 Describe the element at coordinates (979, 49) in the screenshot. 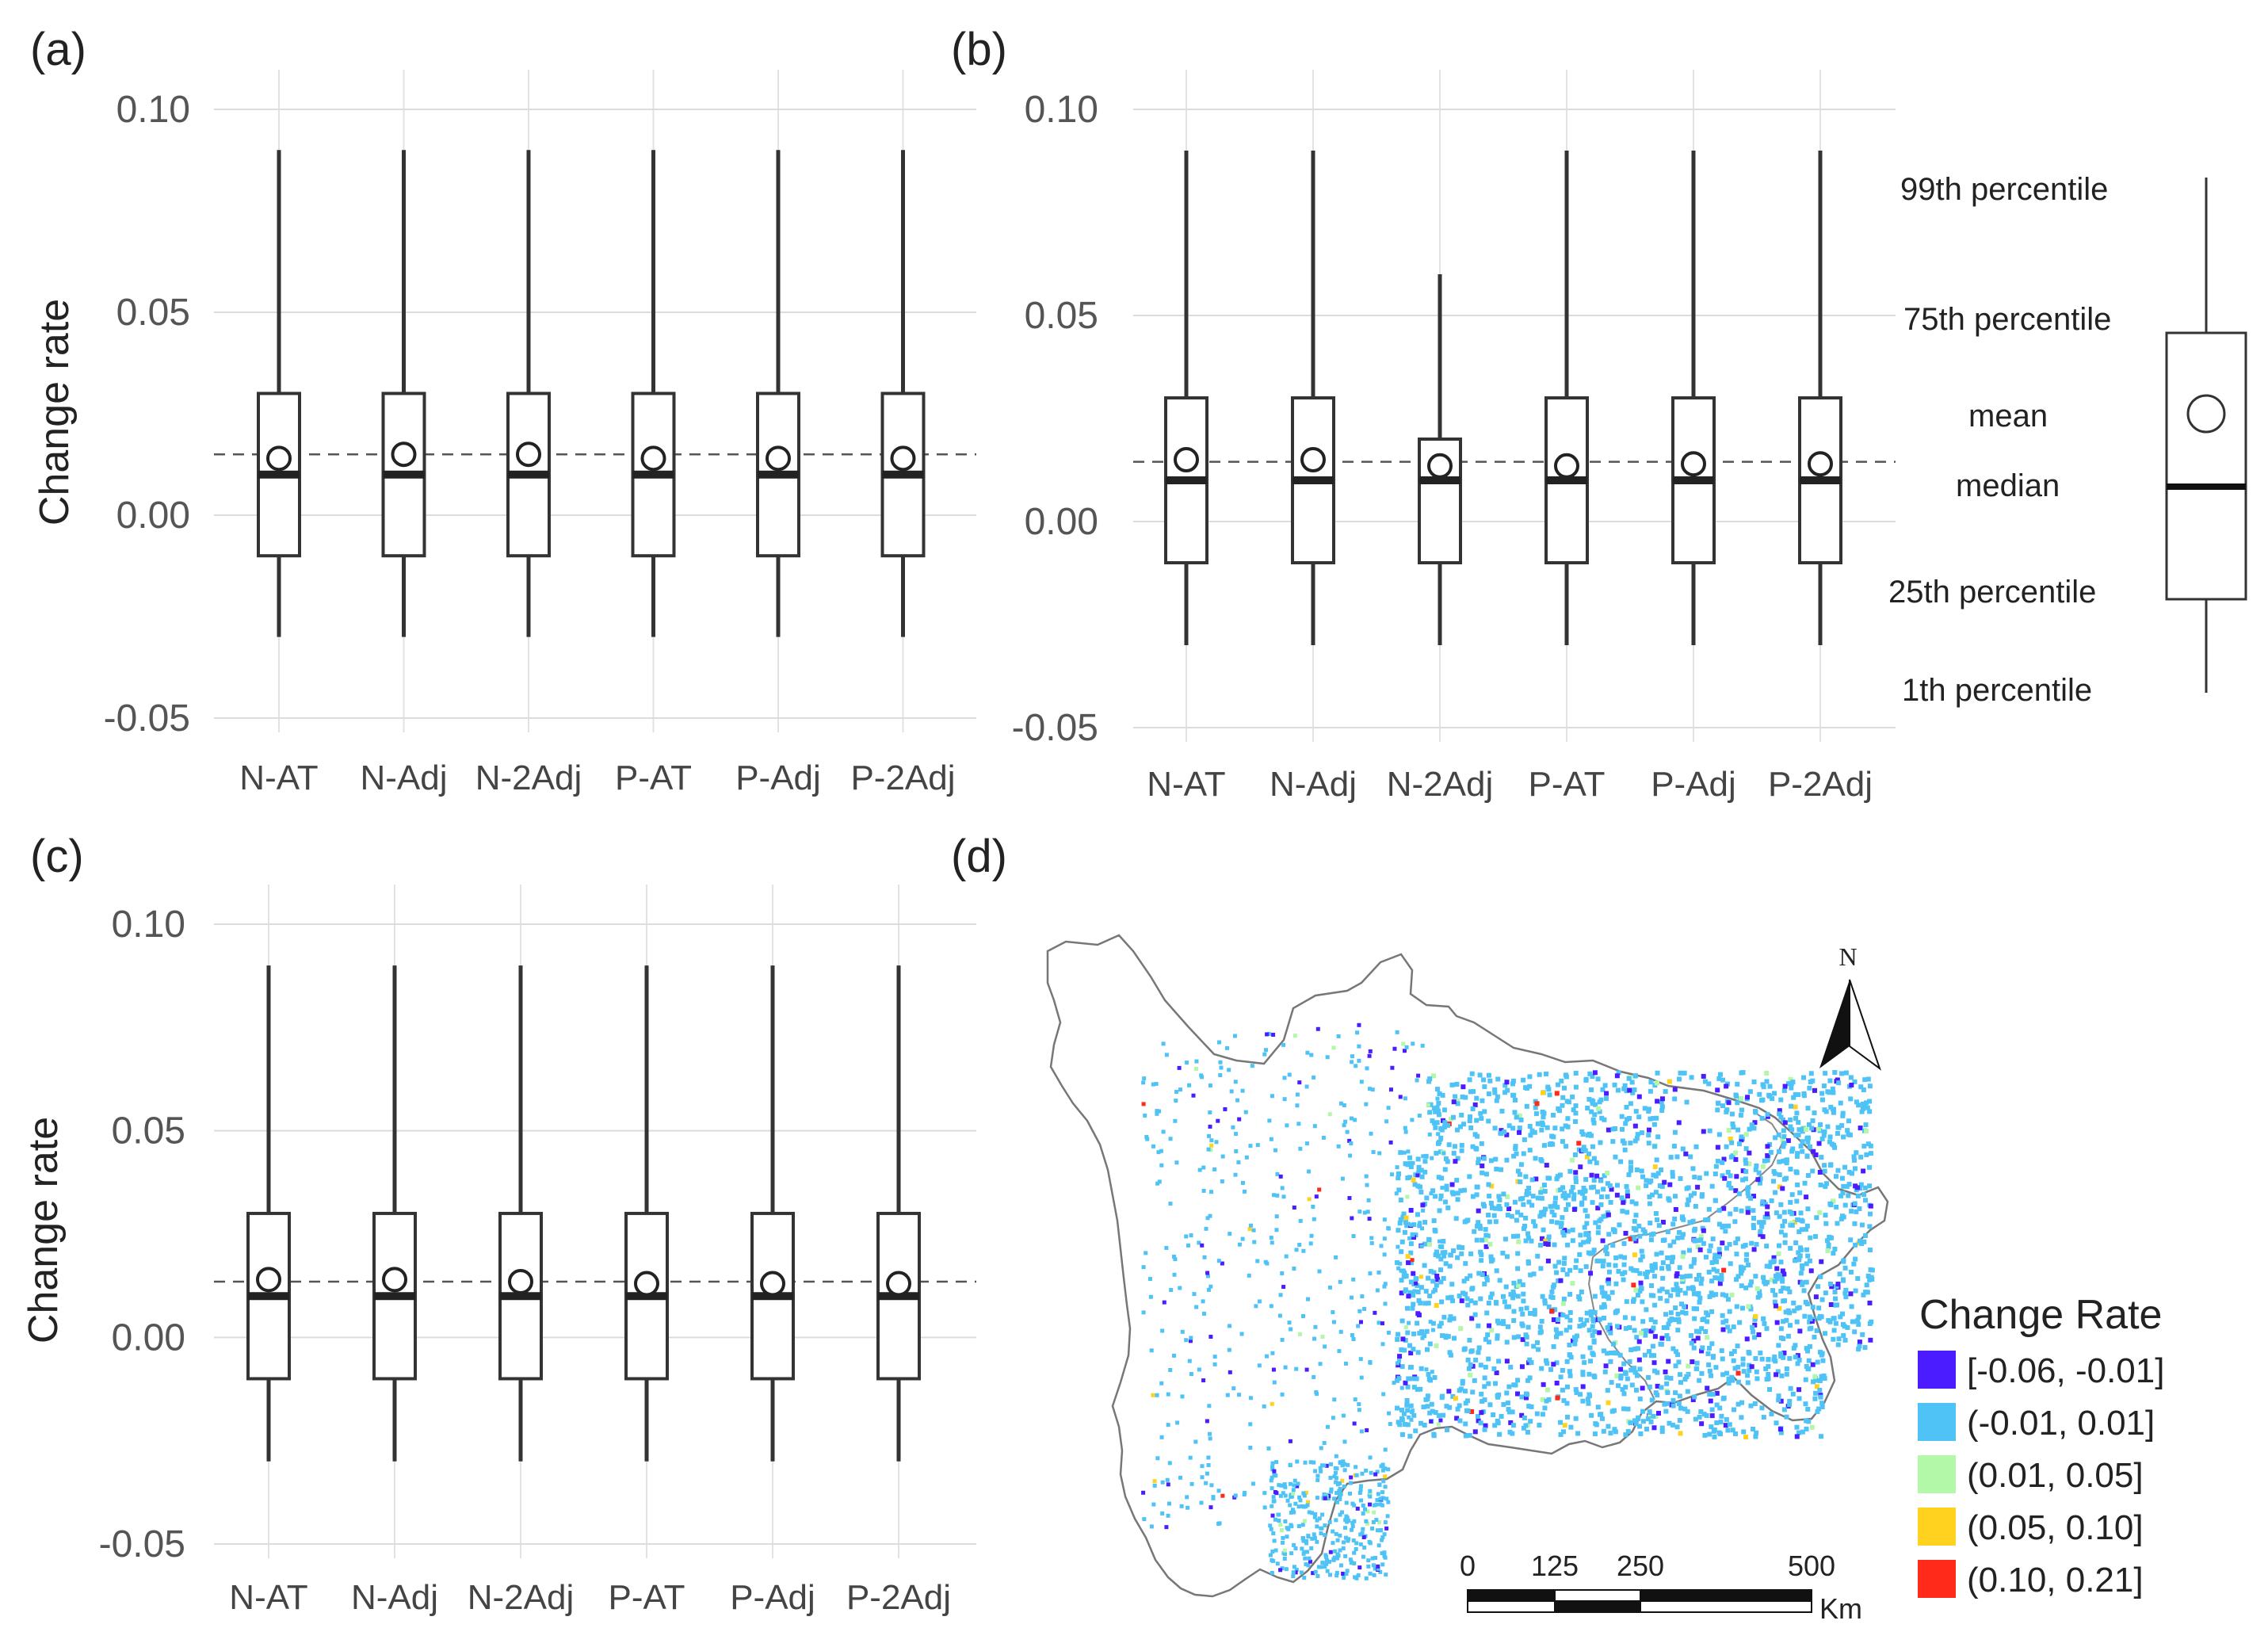

I see `panel-label-b: (b)` at that location.